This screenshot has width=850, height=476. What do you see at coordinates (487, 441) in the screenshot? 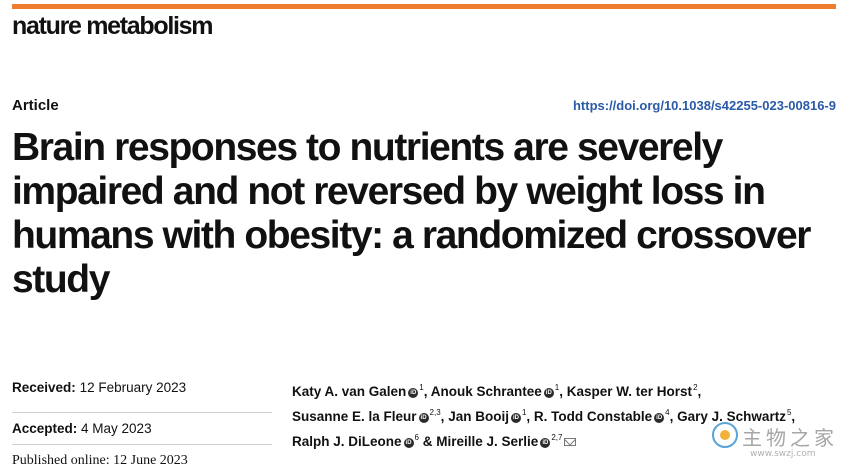
I see `author-name: Mireille J. Serlie` at bounding box center [487, 441].